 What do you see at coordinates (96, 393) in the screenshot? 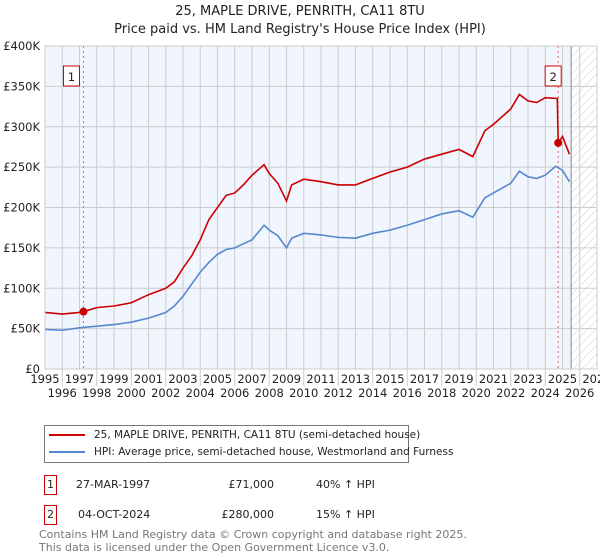
I see `x-tick-label: 1998` at bounding box center [96, 393].